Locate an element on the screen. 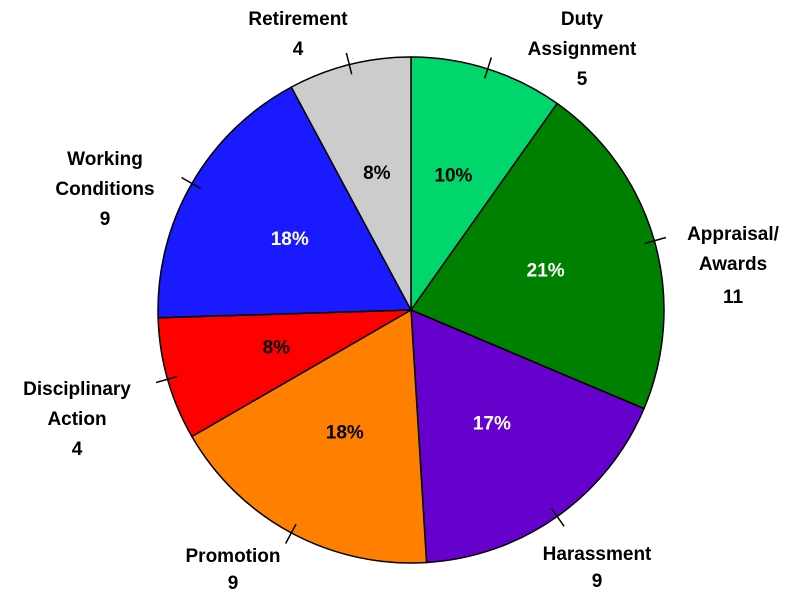 The height and width of the screenshot is (594, 807). category-label-line: Disciplinary is located at coordinates (77, 389).